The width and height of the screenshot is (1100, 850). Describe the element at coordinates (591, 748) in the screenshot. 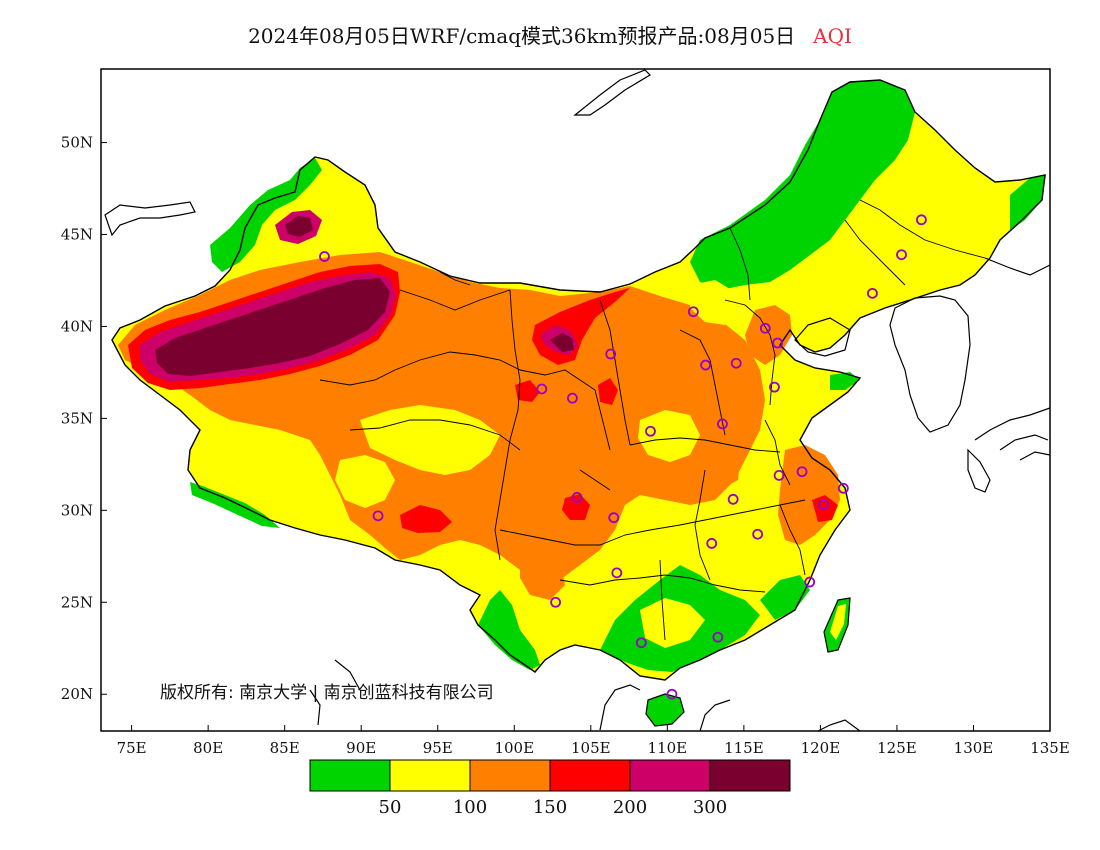

I see `x-tick-label: 105E` at that location.